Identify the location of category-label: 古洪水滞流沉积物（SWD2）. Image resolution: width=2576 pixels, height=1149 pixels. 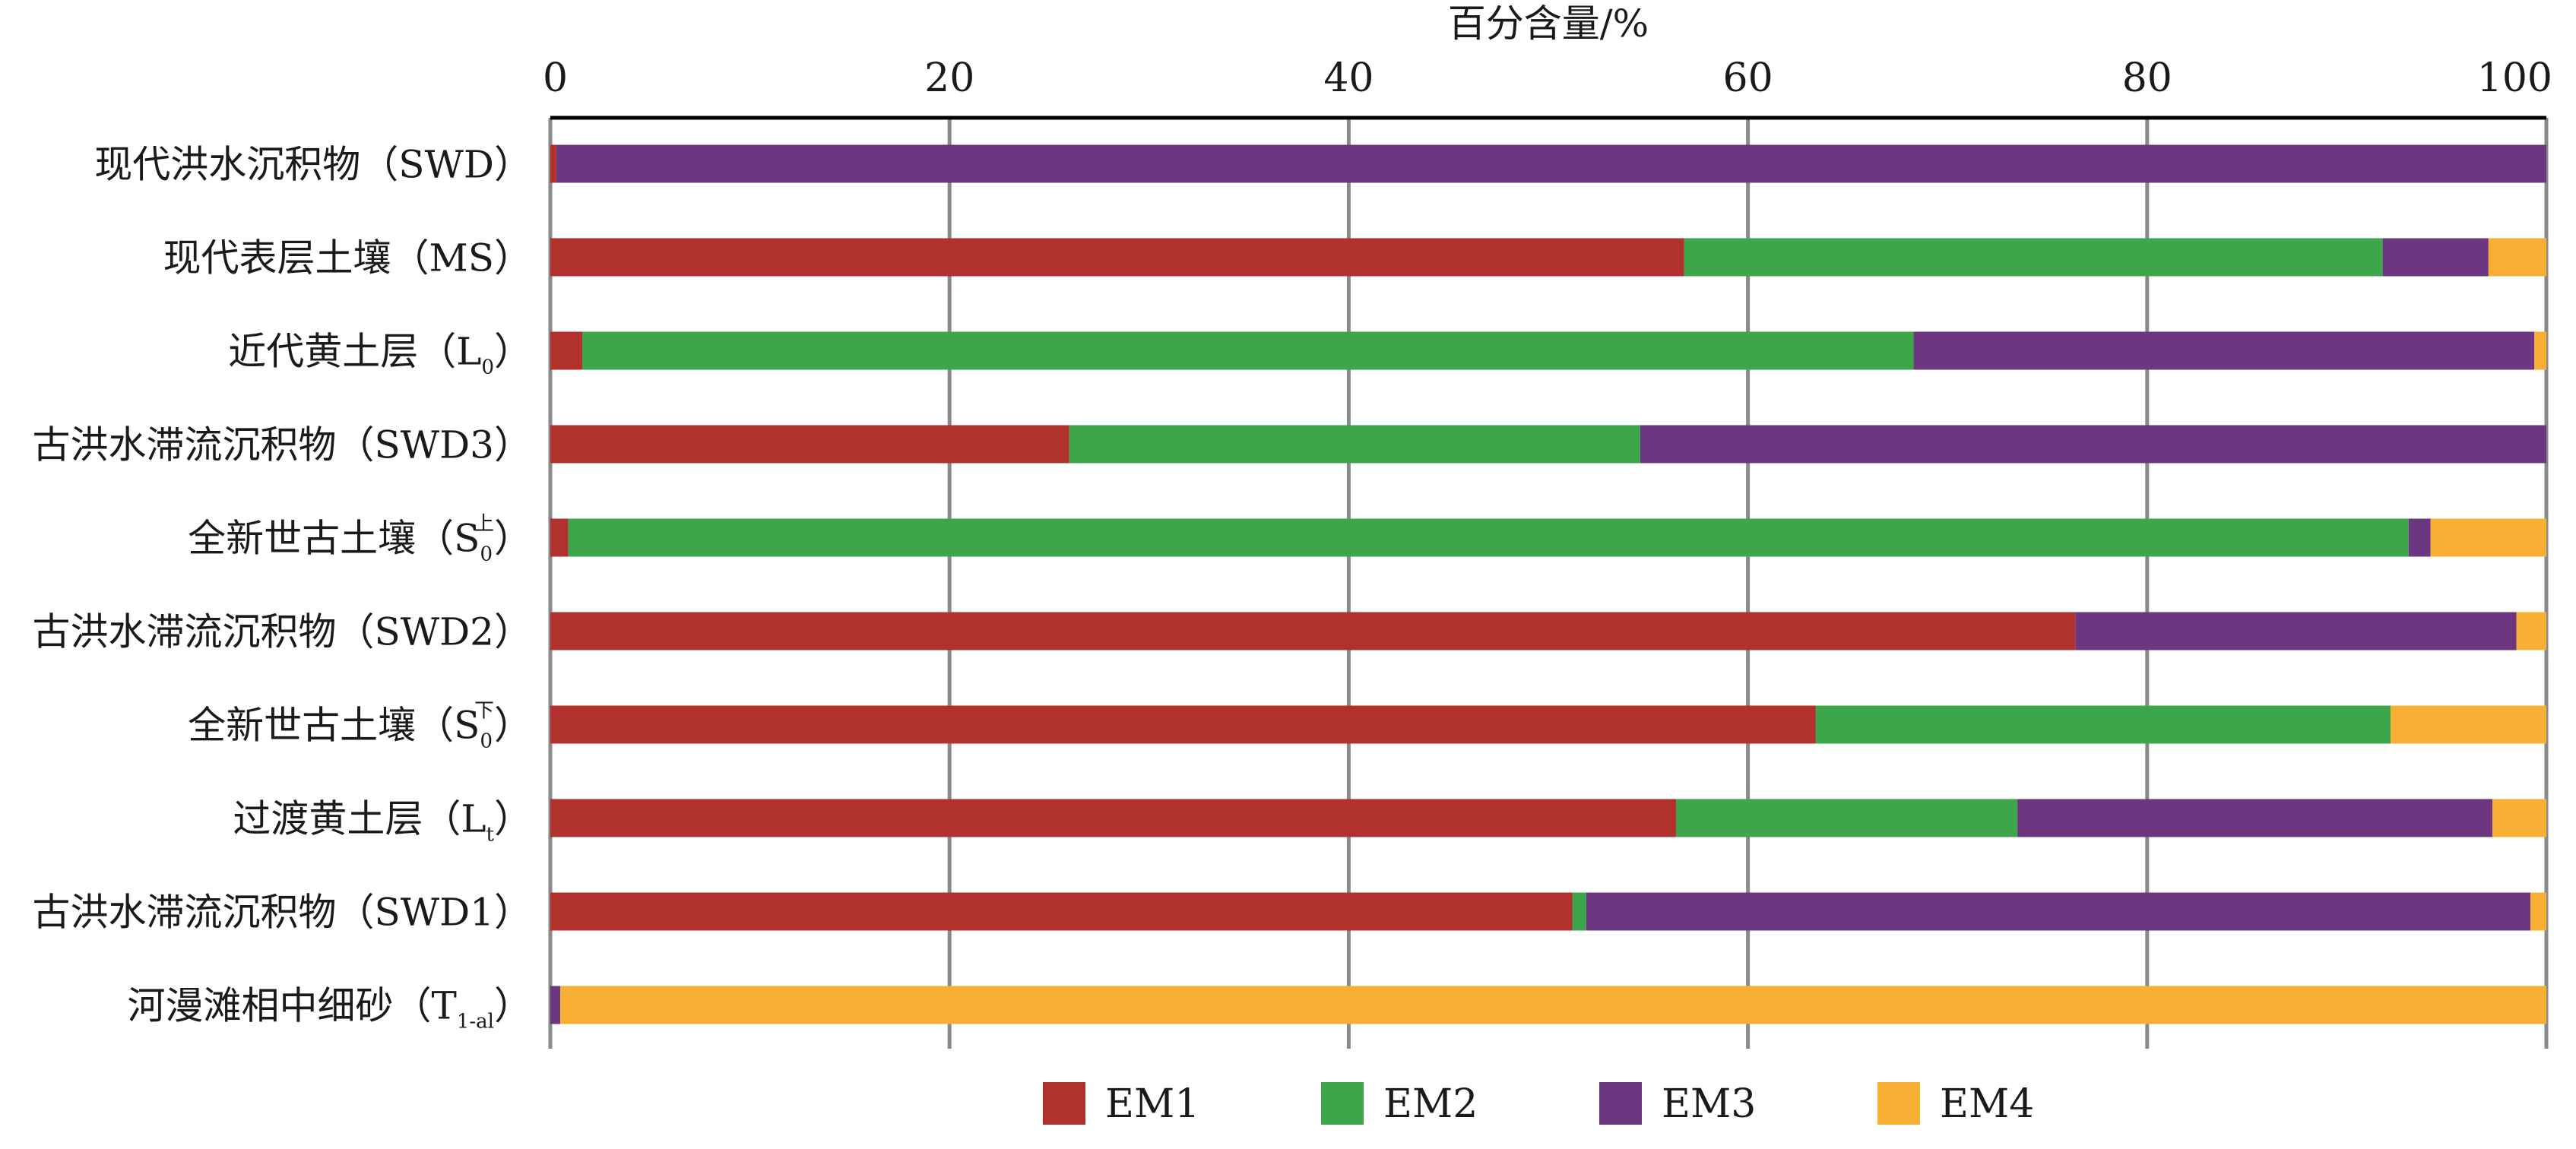
(282, 632).